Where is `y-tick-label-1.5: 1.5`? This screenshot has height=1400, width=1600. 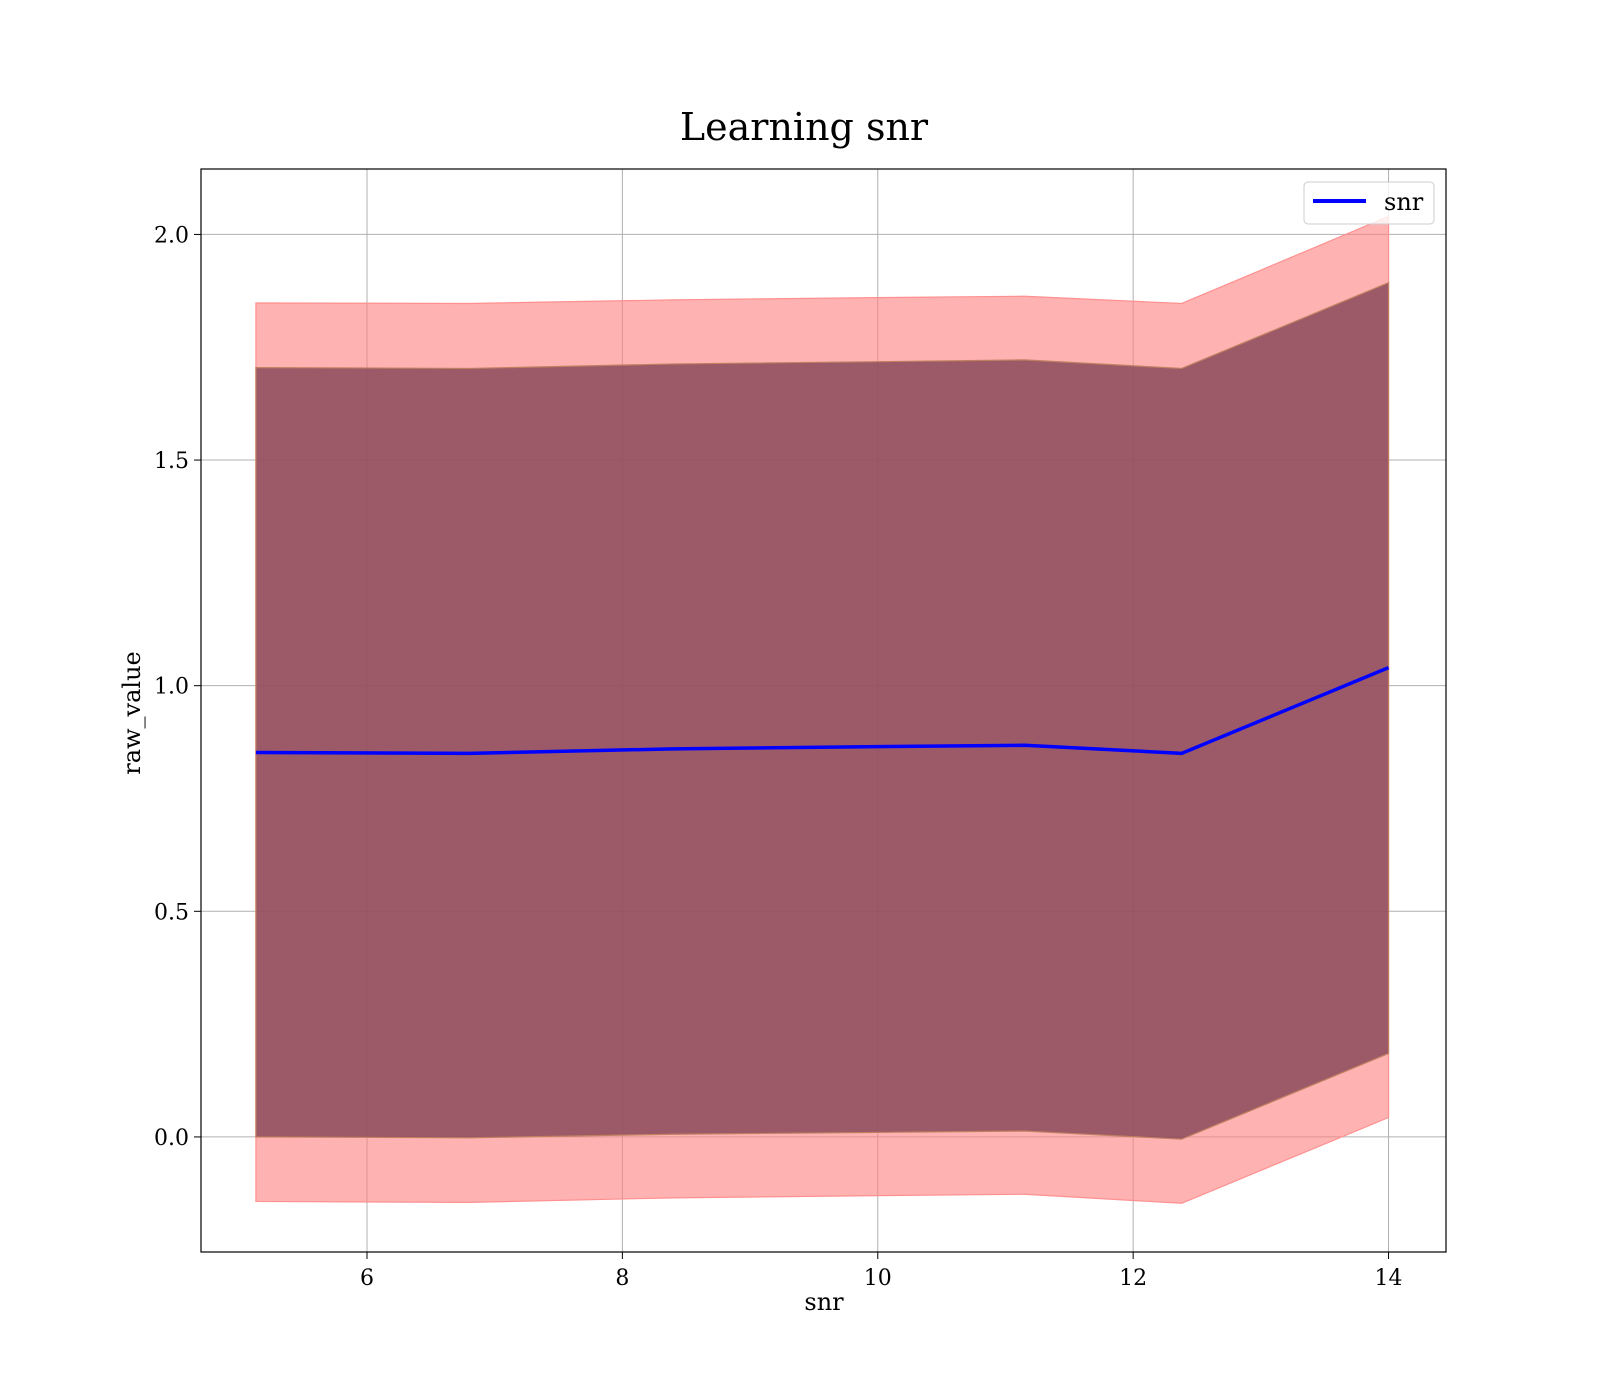 y-tick-label-1.5: 1.5 is located at coordinates (171, 461).